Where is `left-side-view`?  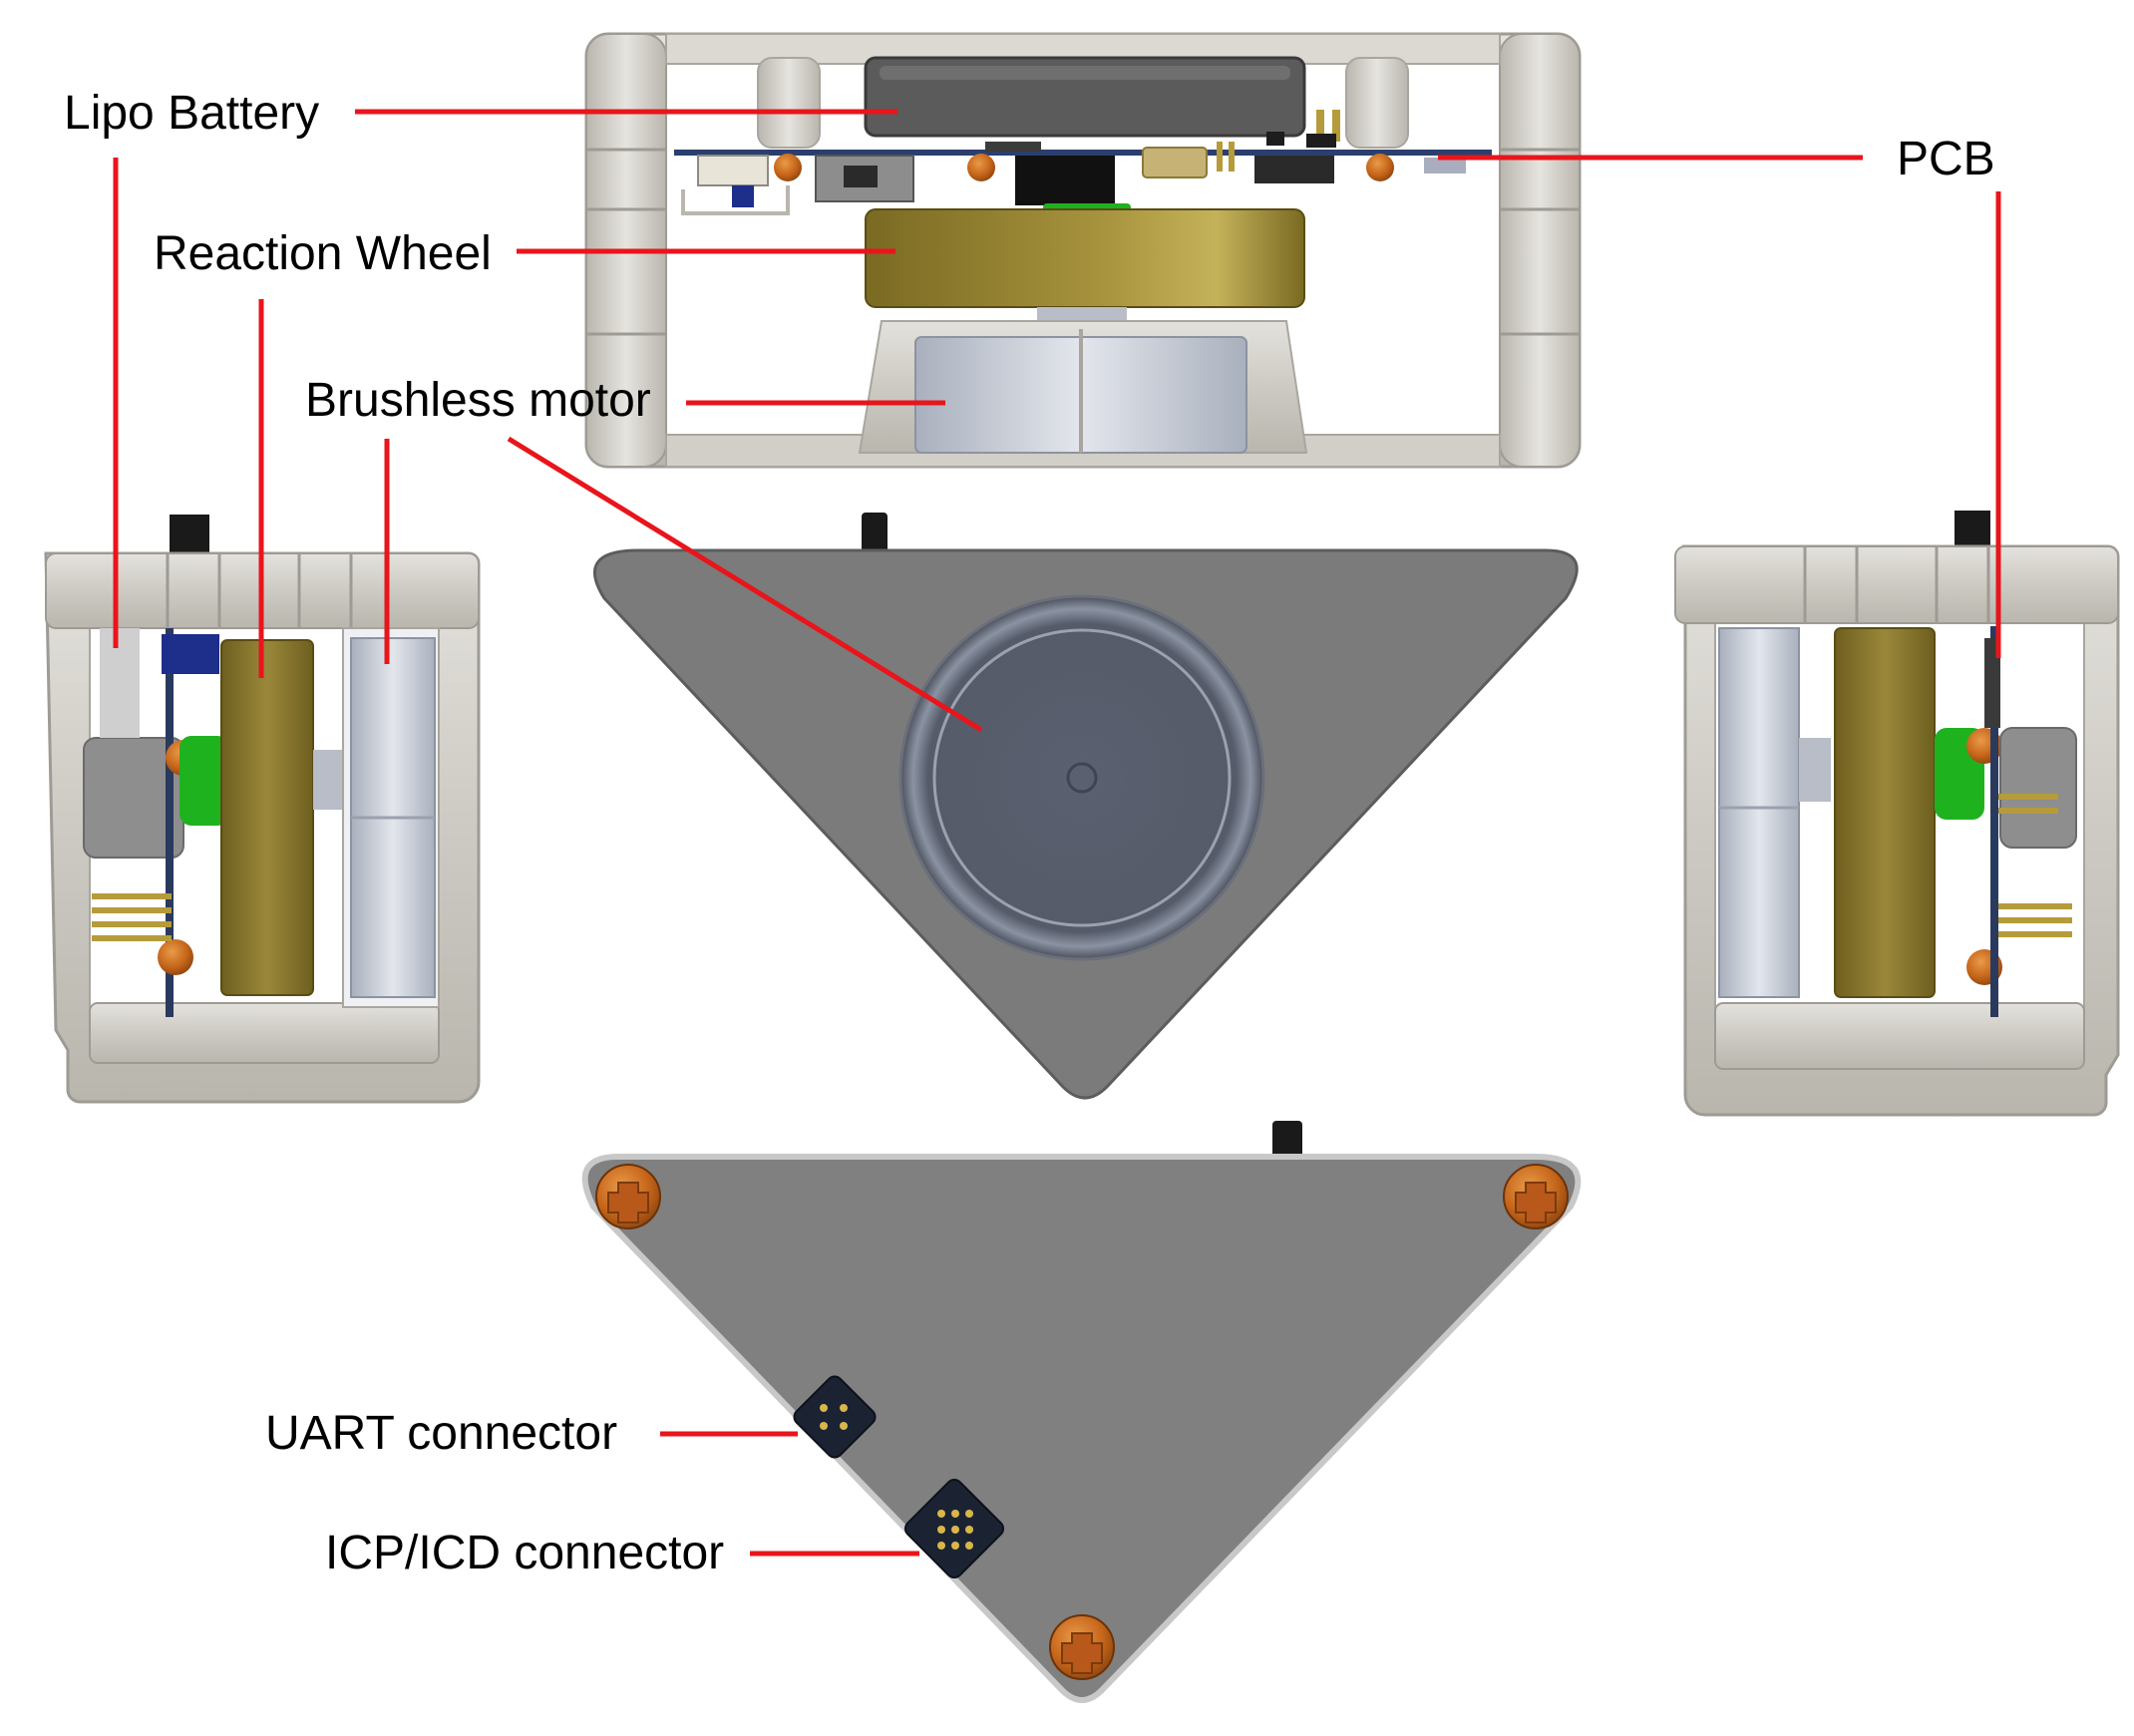
left-side-view is located at coordinates (262, 809).